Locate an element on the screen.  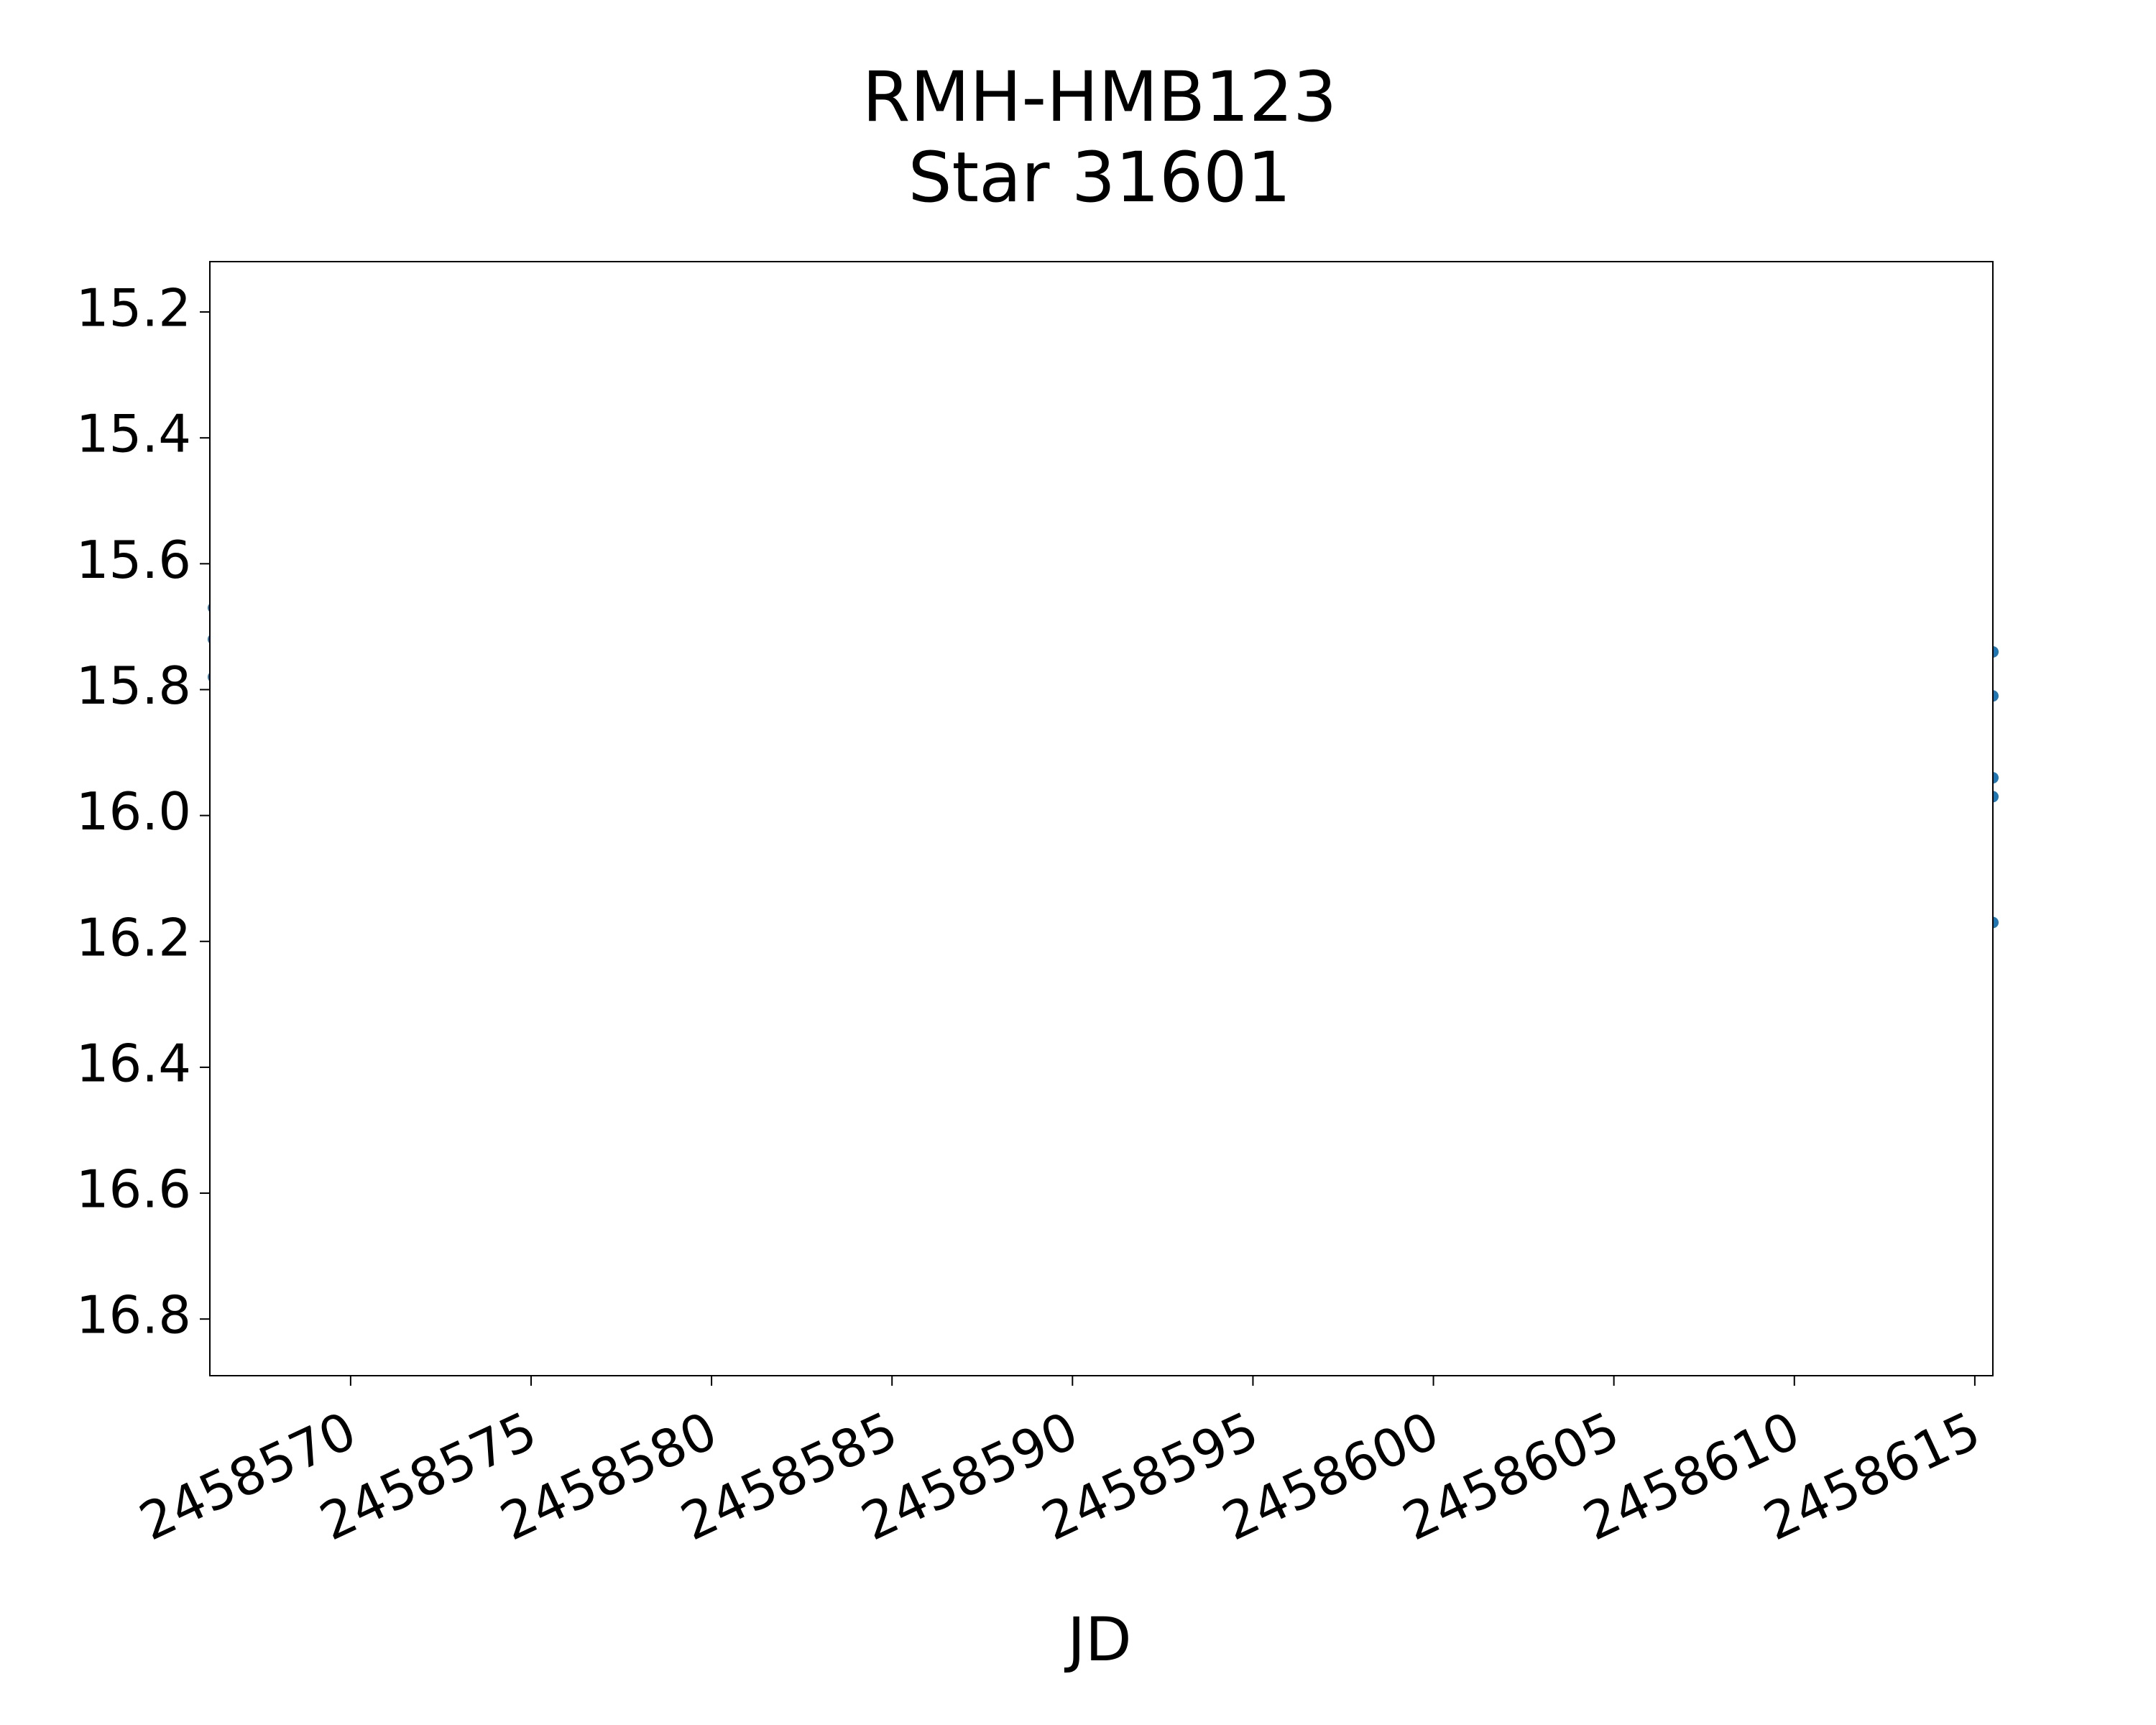
x-axis-label: JD is located at coordinates (1097, 1639).